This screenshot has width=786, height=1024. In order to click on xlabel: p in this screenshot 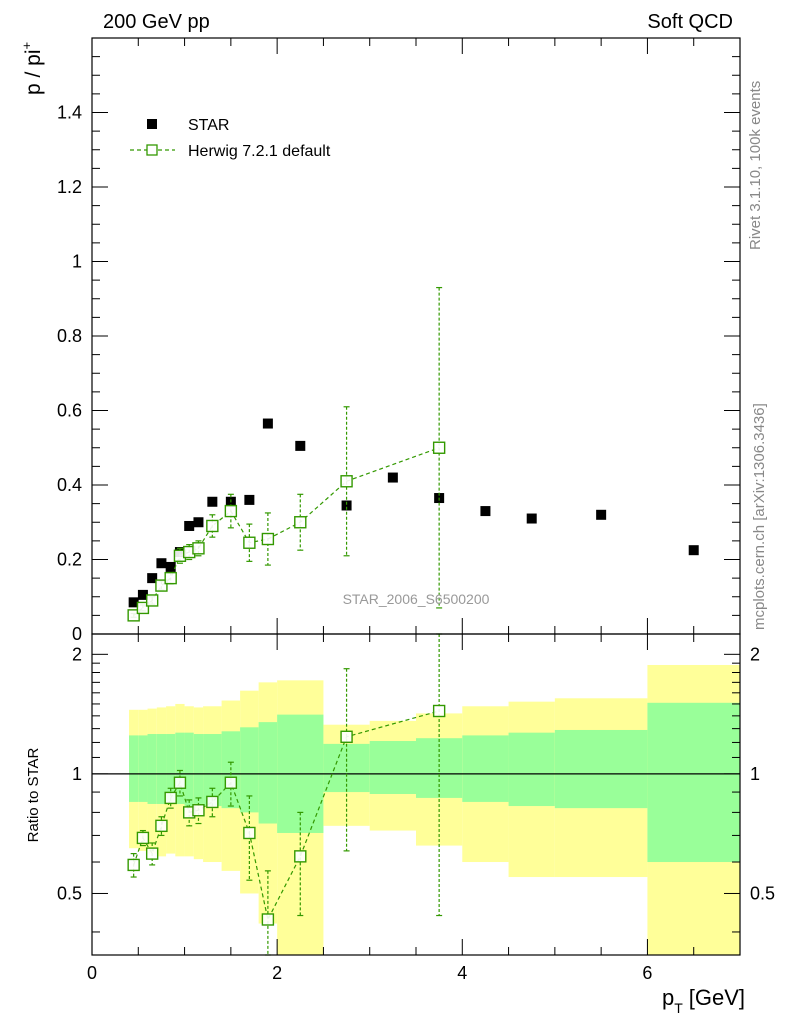, I will do `click(668, 997)`.